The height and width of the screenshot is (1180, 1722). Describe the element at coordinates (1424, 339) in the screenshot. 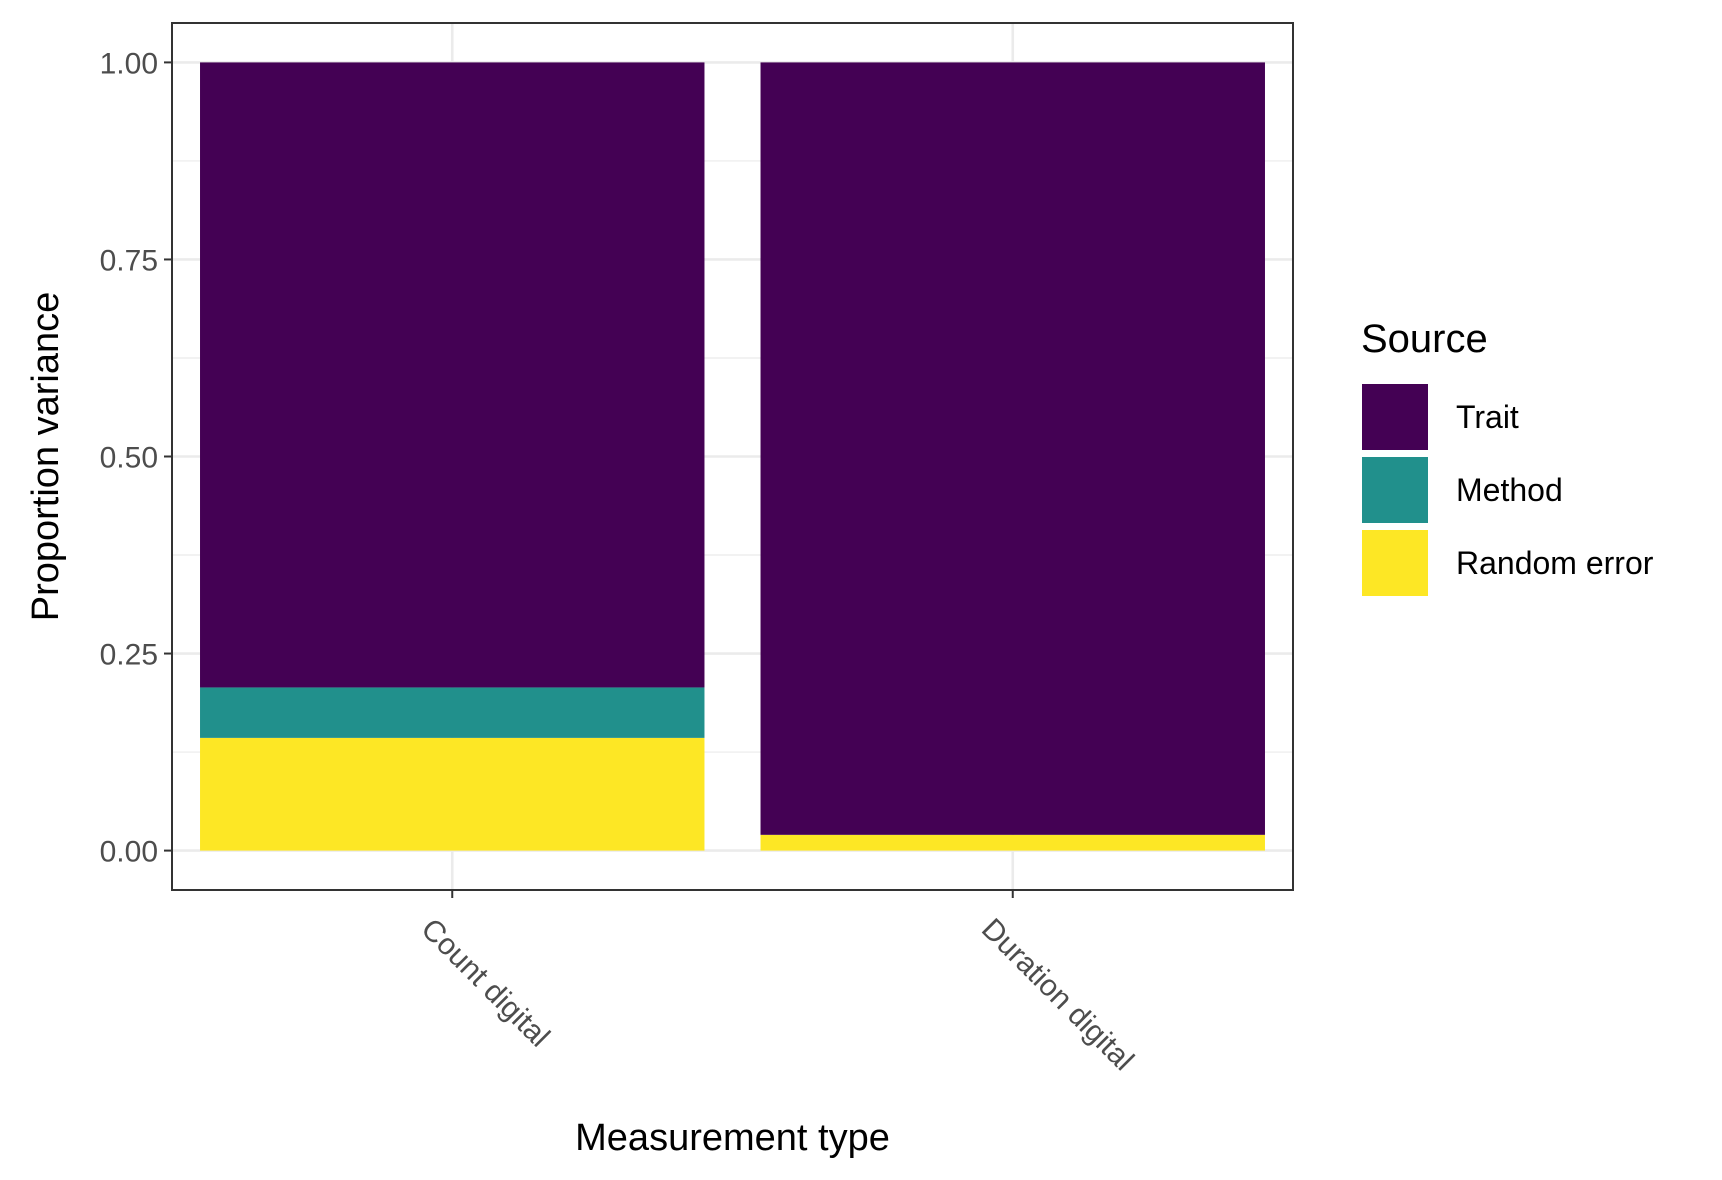

I see `legend-title: Source` at that location.